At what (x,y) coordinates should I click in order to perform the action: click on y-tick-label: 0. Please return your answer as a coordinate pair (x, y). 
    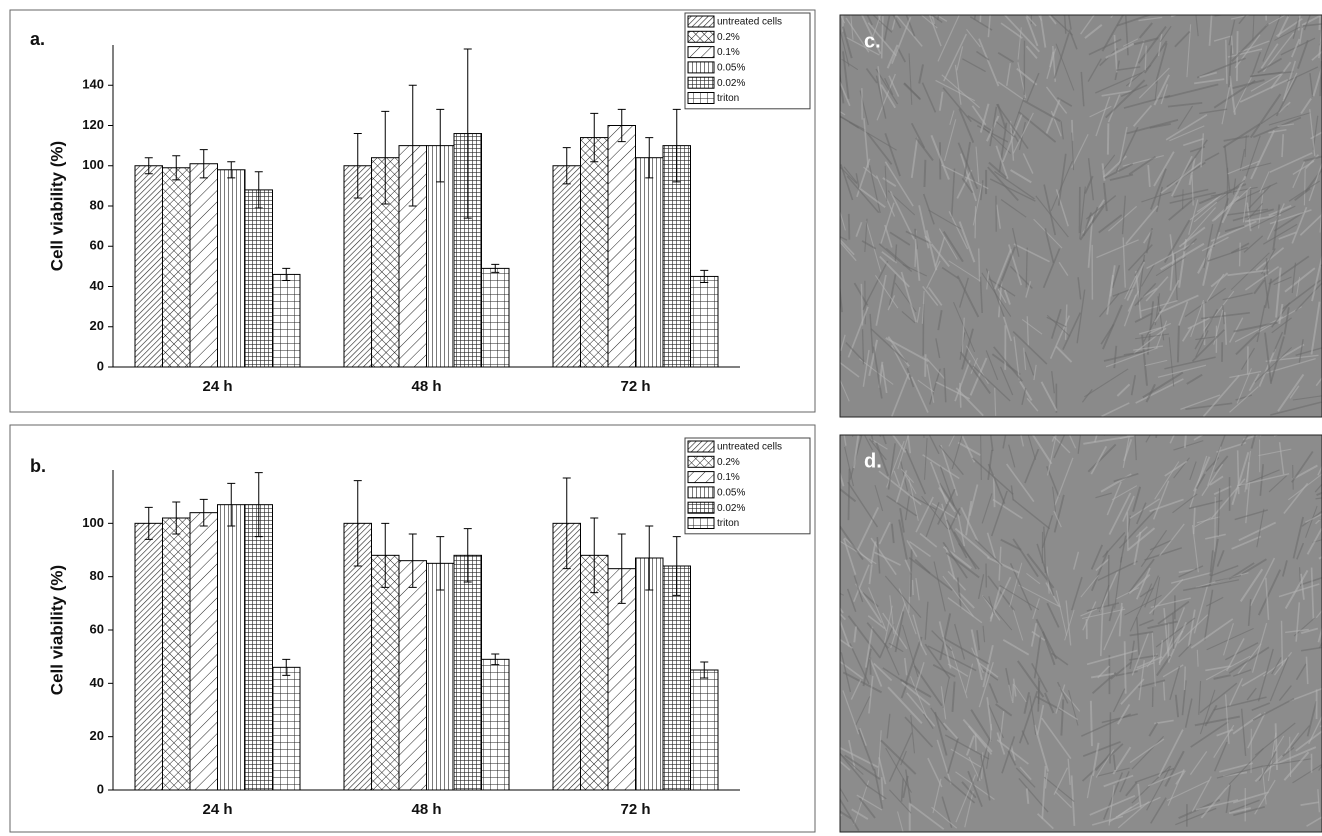
    Looking at the image, I should click on (100, 365).